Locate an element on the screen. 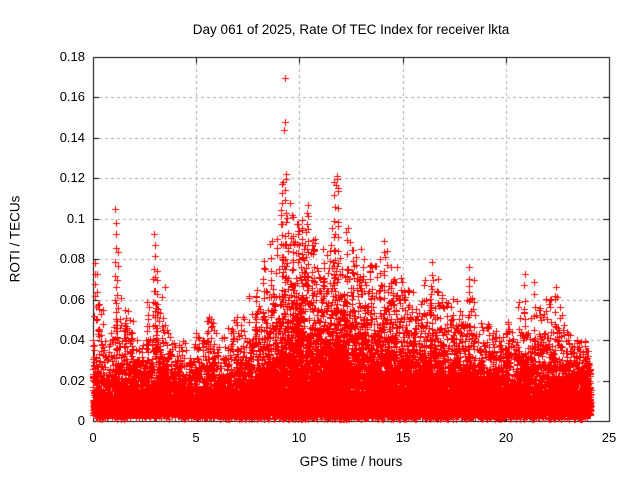  y-tick-label: 0.16 is located at coordinates (72, 96).